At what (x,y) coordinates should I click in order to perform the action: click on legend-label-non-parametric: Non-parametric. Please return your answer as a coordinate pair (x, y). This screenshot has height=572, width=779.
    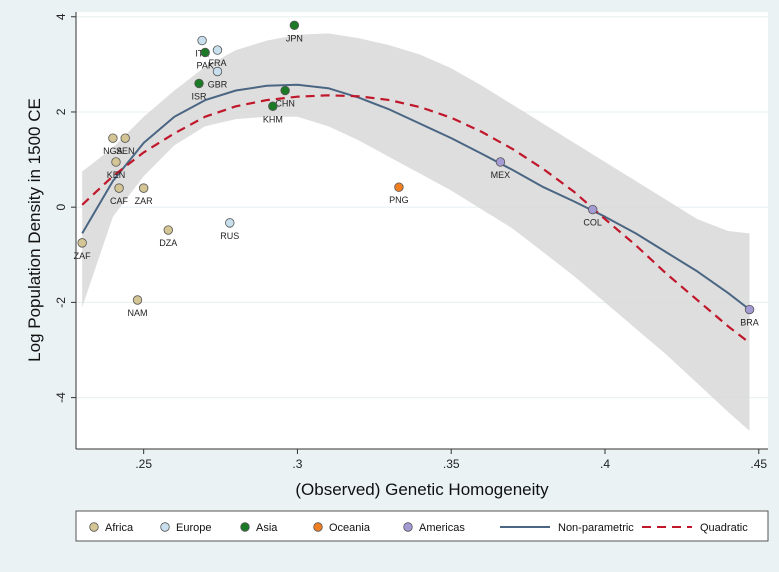
    Looking at the image, I should click on (596, 528).